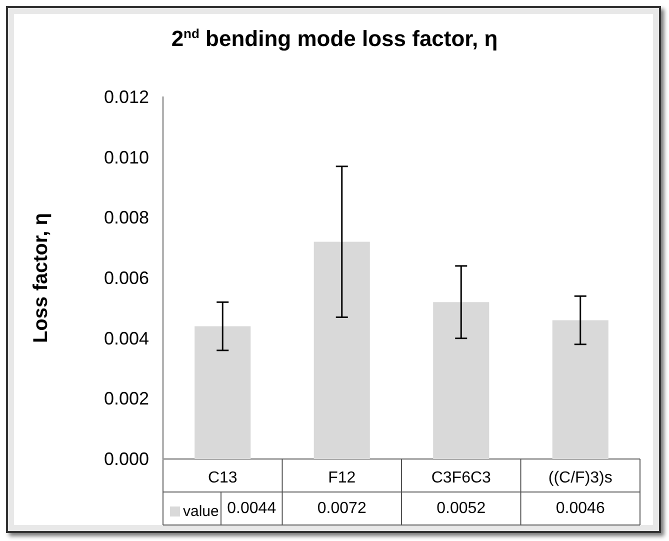 The width and height of the screenshot is (669, 541). I want to click on legend-label: value, so click(201, 511).